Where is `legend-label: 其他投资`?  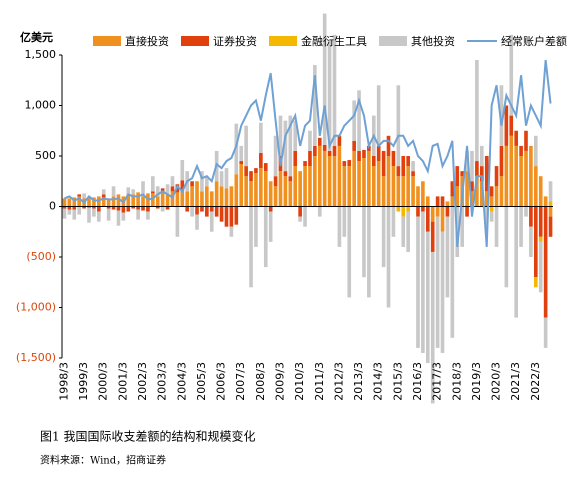
legend-label: 其他投资 is located at coordinates (433, 41).